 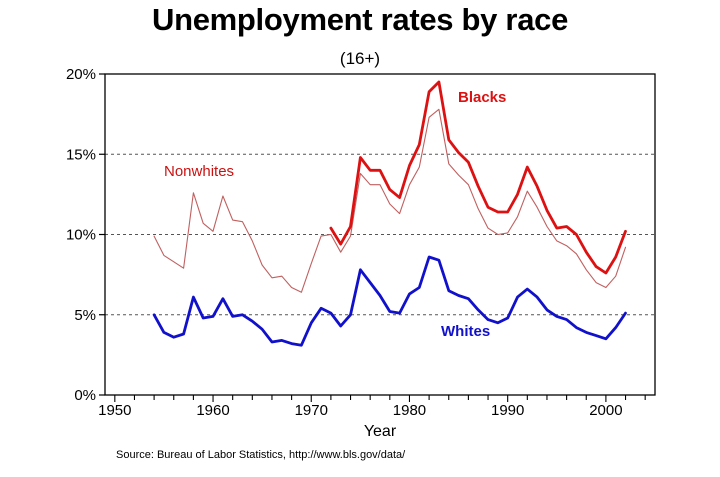 I want to click on series-label-blacks: Blacks, so click(x=482, y=97).